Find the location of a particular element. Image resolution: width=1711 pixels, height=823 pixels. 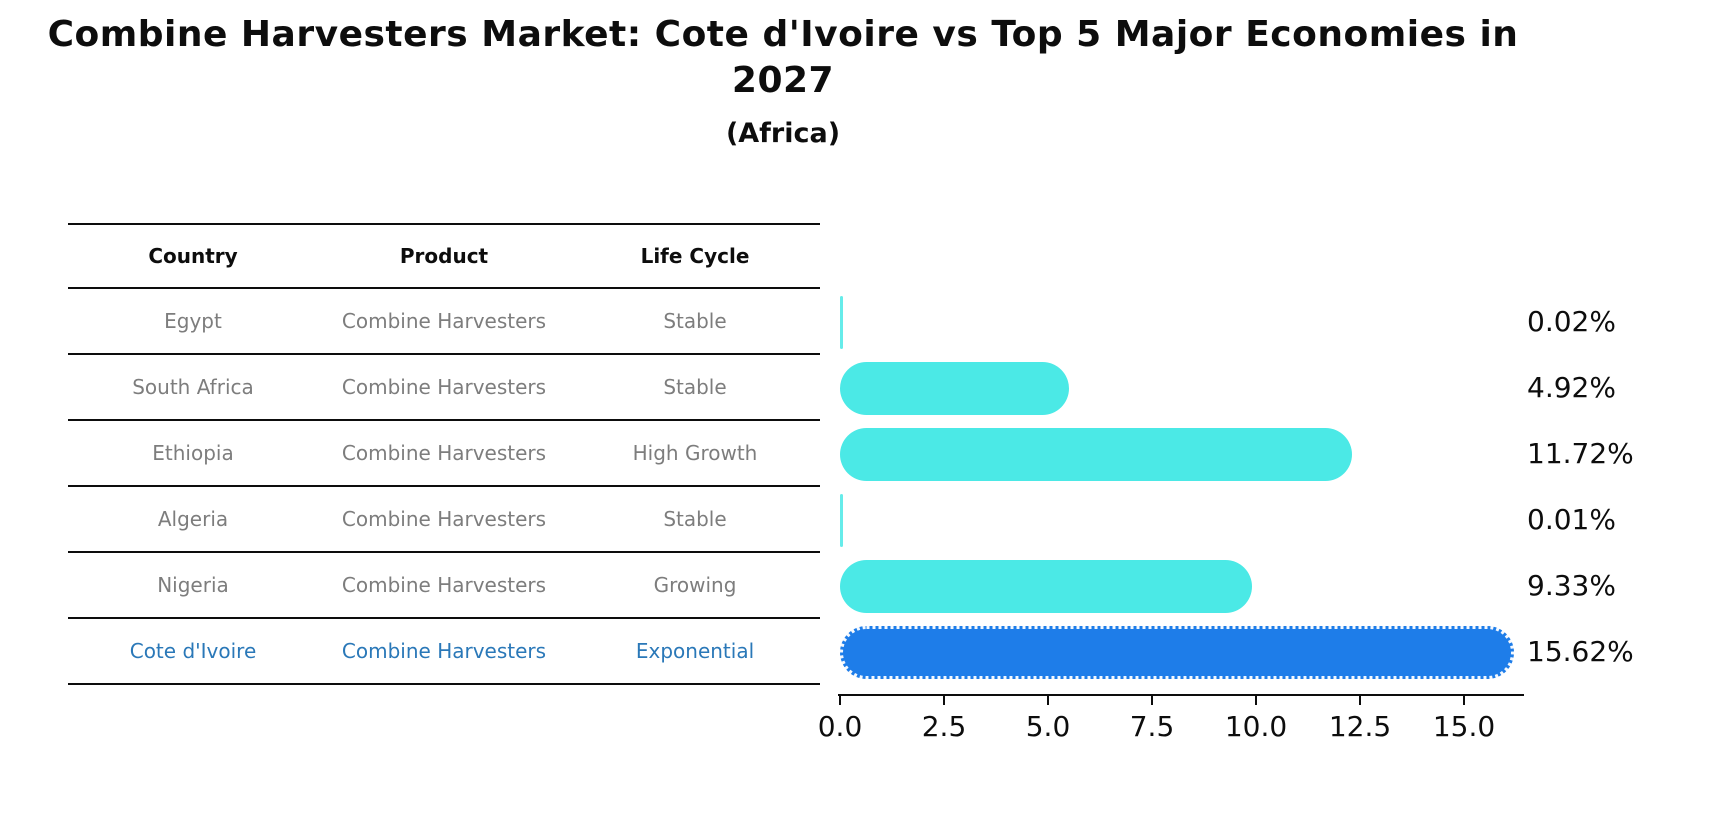

table-header-product: Product is located at coordinates (444, 256).